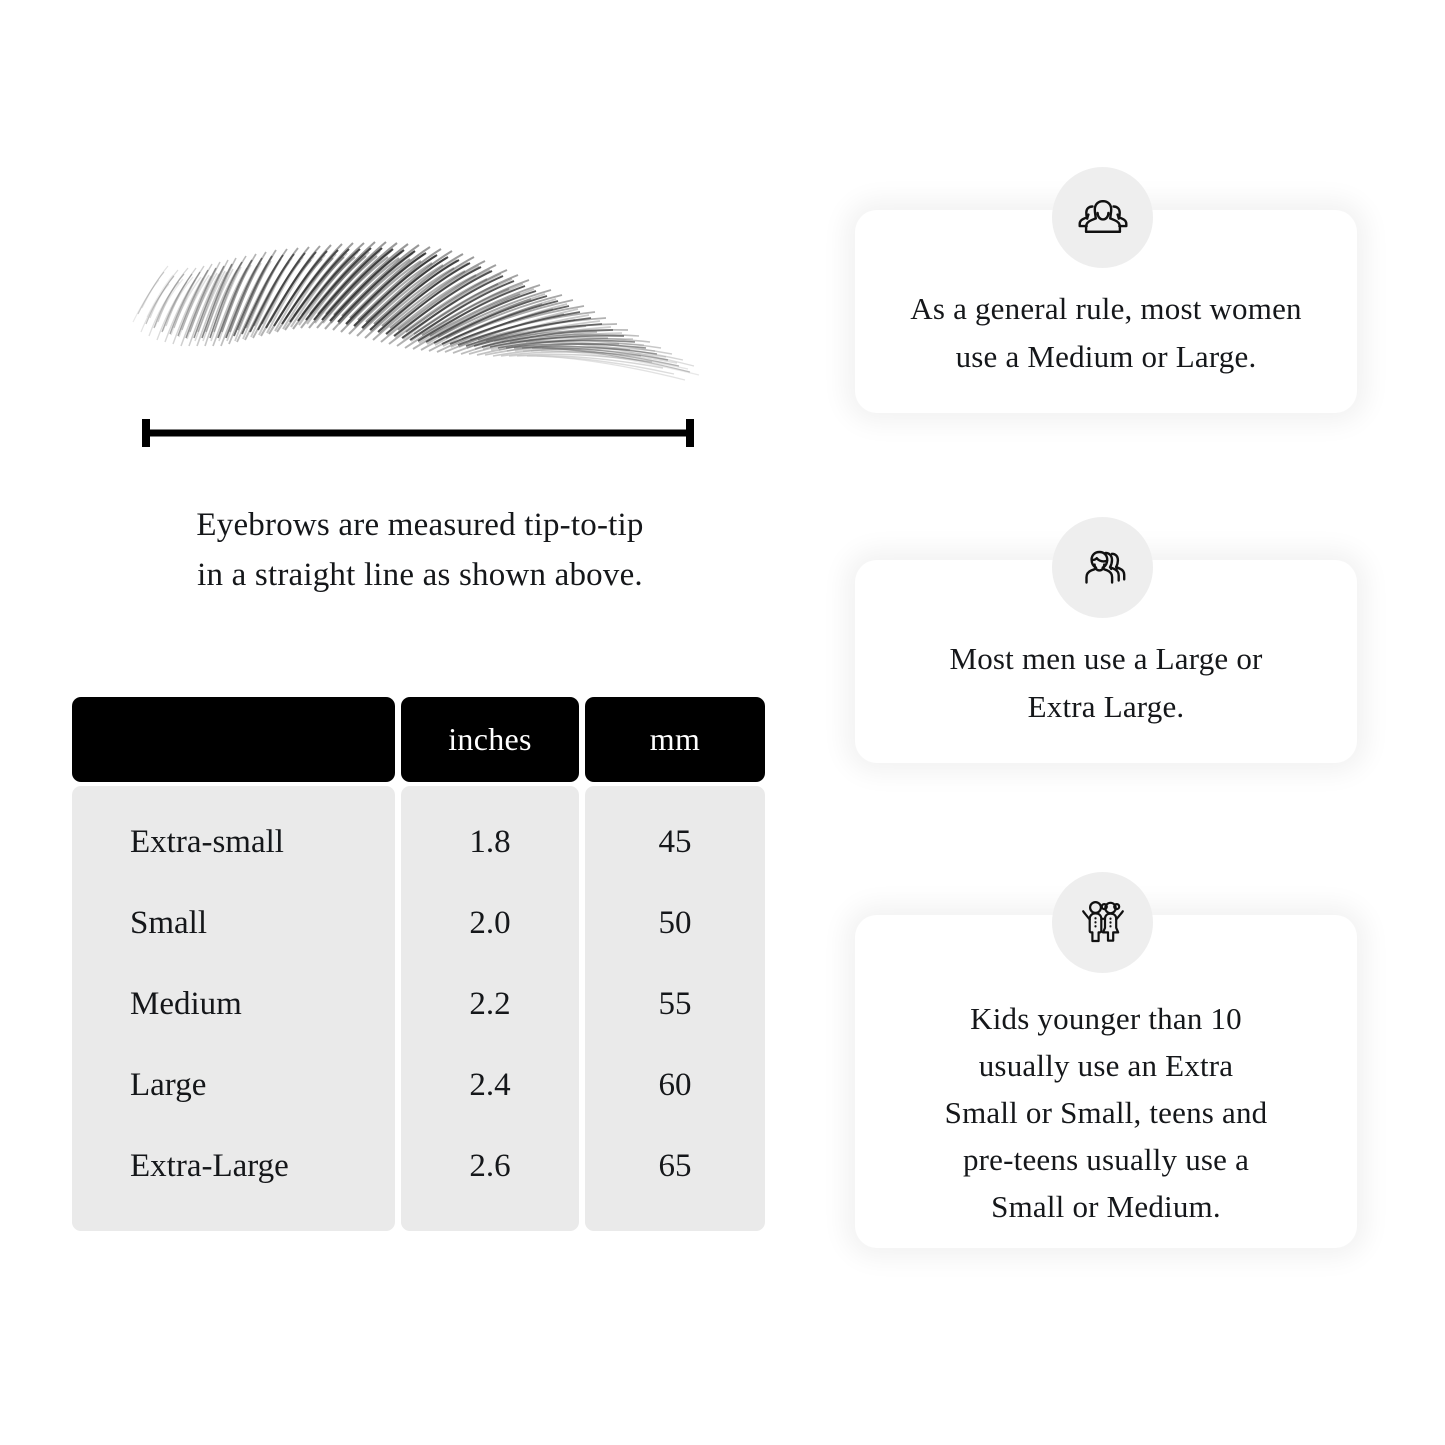 The image size is (1445, 1445). I want to click on measurement-bar, so click(418, 433).